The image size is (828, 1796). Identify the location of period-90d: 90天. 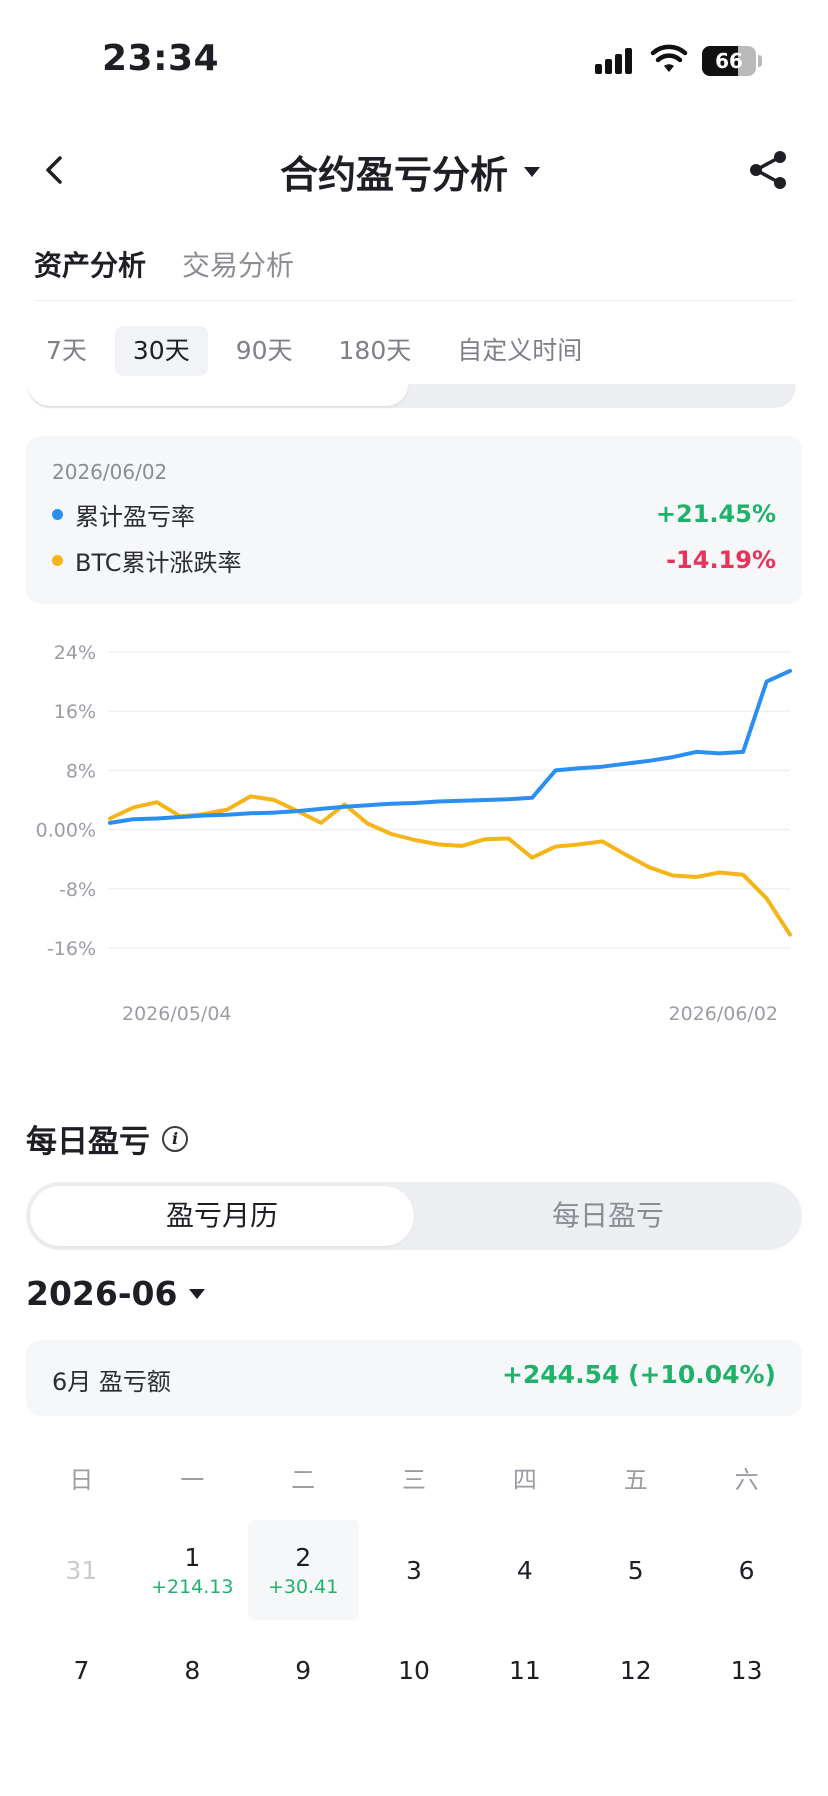
(264, 350).